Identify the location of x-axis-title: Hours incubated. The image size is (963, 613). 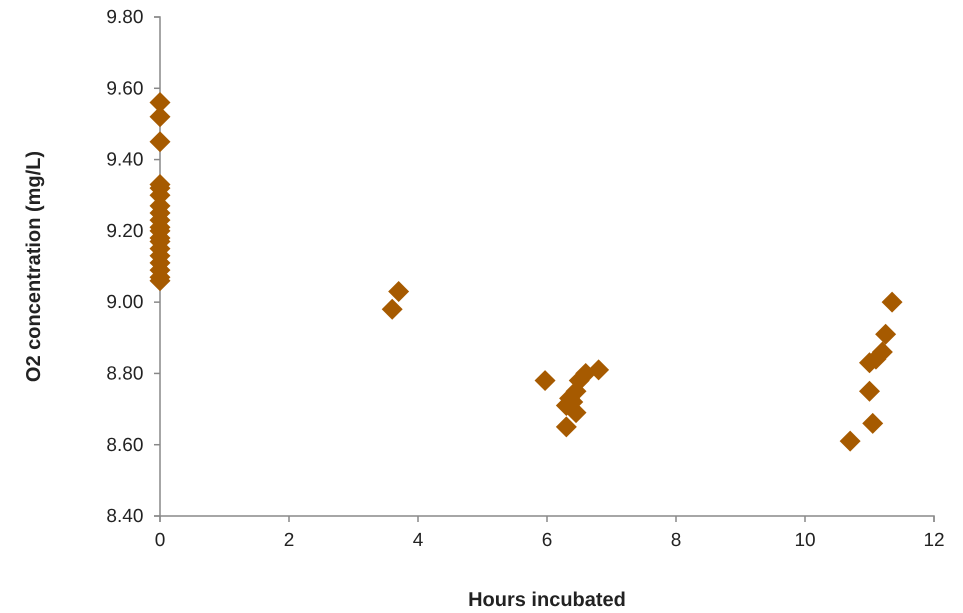
(547, 600).